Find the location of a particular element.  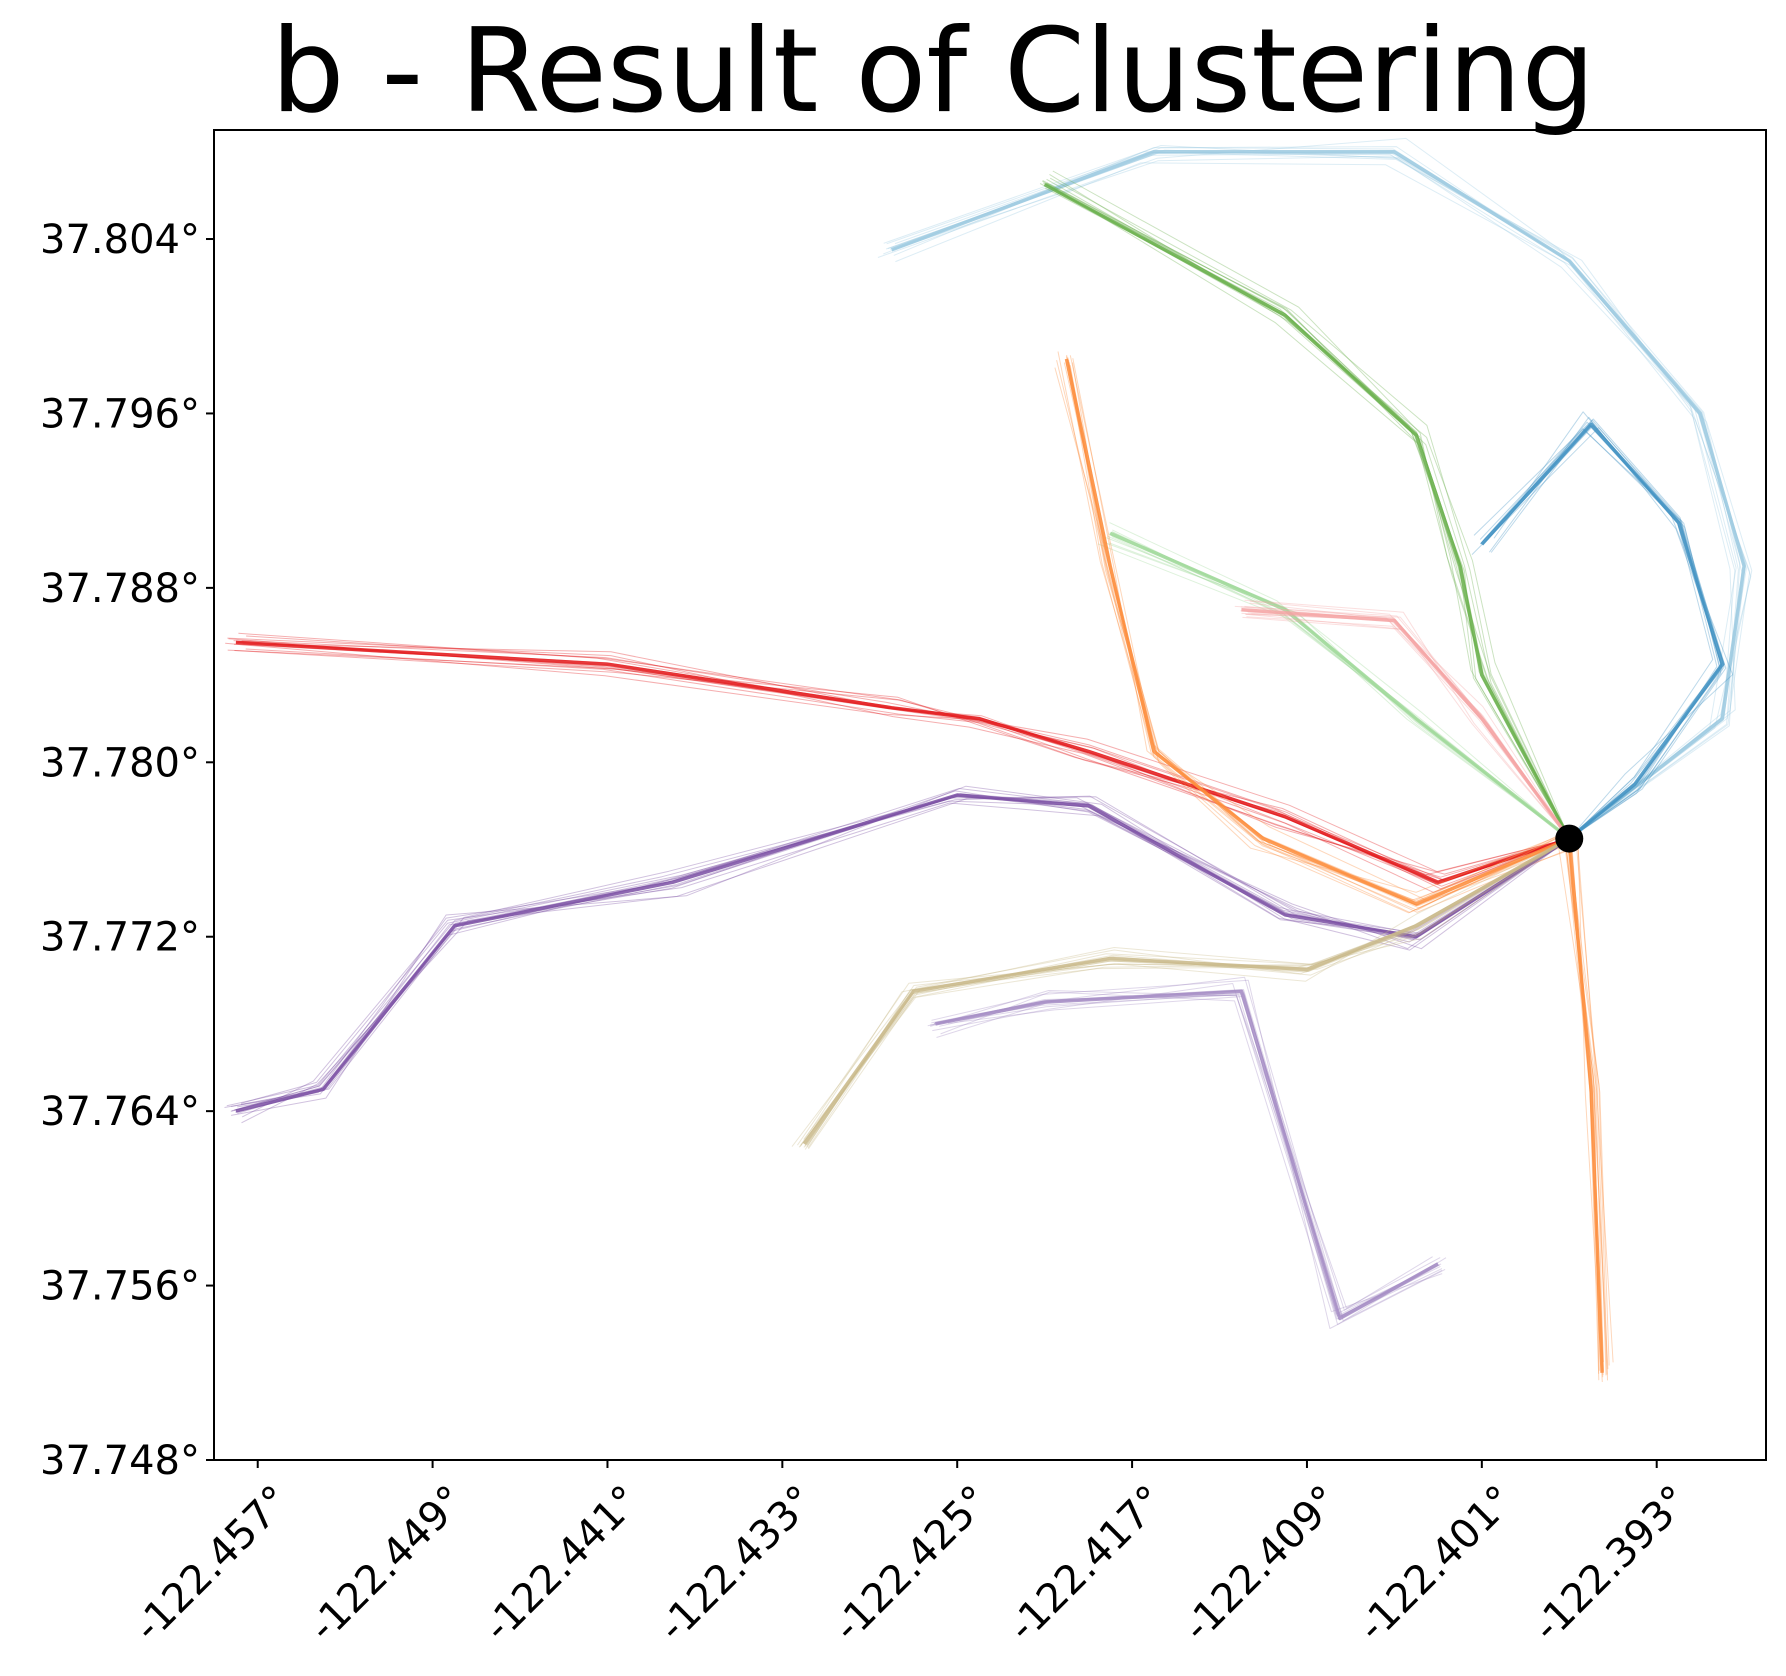

x-tick-label: -122.433° is located at coordinates (737, 1564).